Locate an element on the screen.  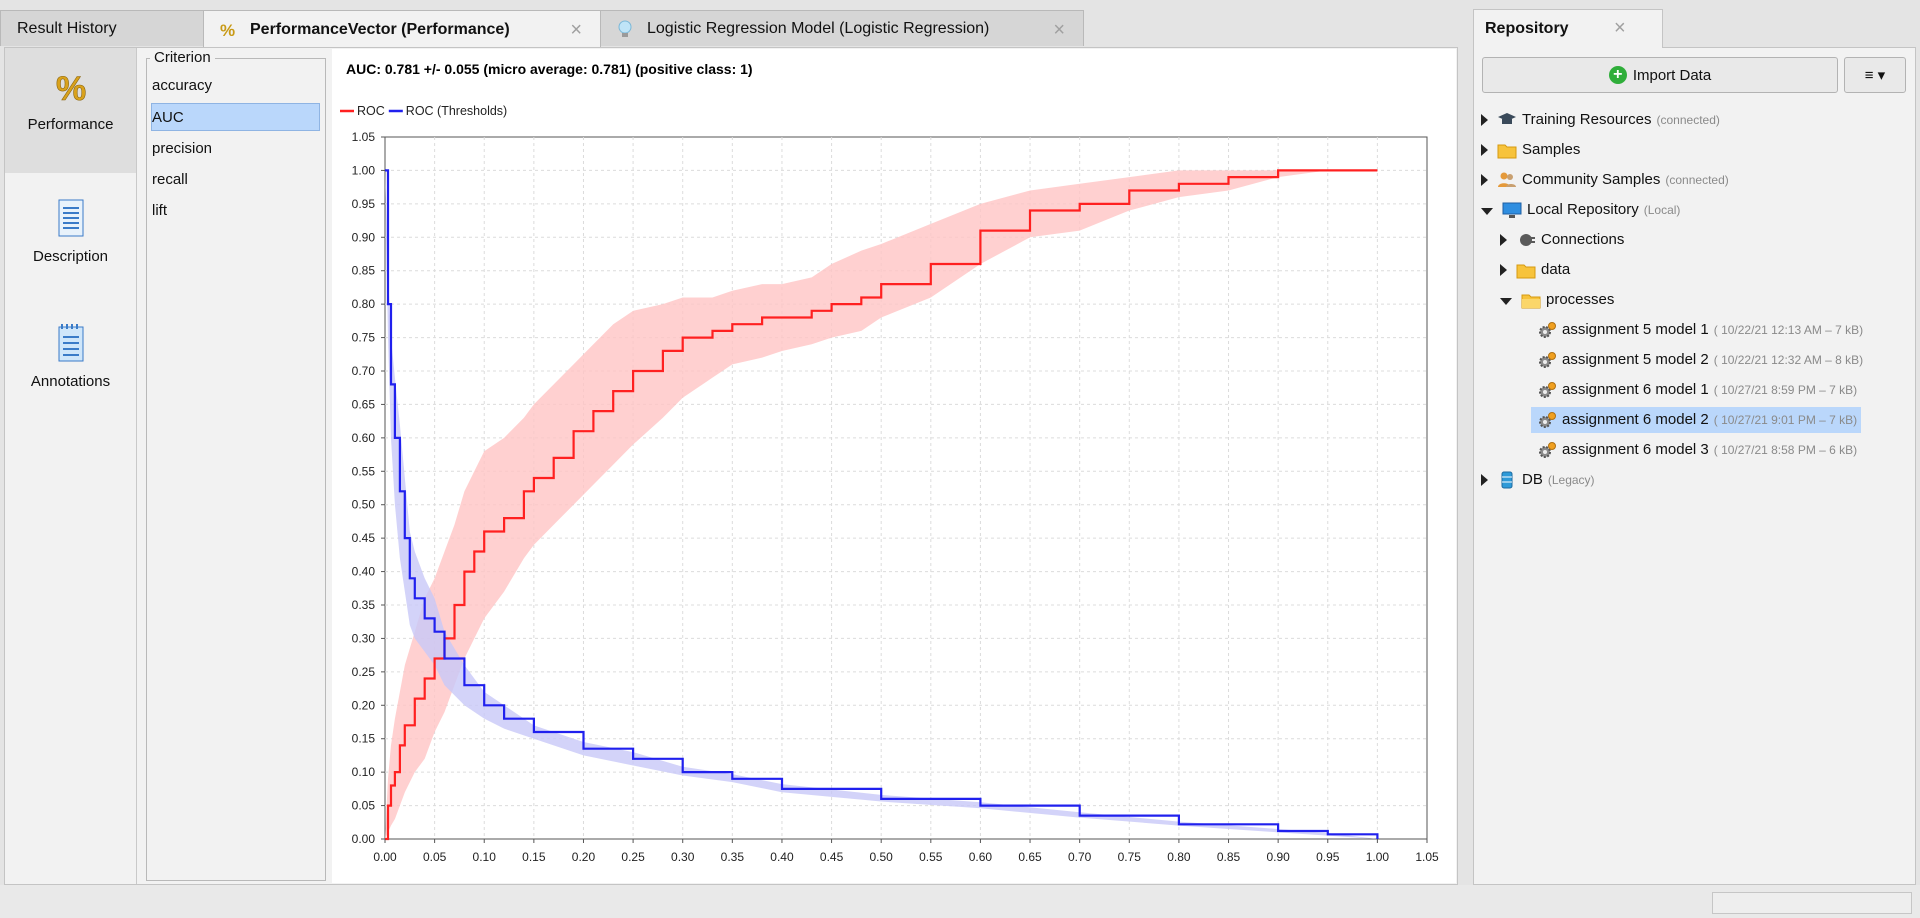
x-tick-label: 0.90 is located at coordinates (1278, 857).